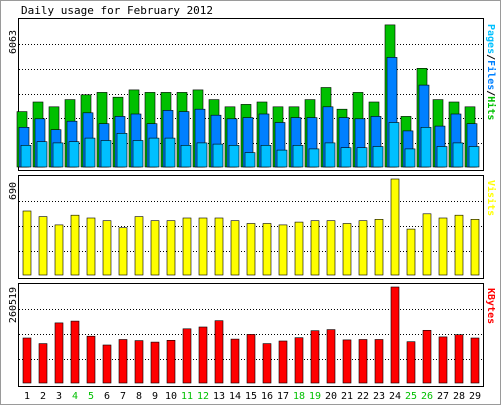 The width and height of the screenshot is (501, 405). Describe the element at coordinates (267, 396) in the screenshot. I see `x-tick-label-day-16: 16` at that location.